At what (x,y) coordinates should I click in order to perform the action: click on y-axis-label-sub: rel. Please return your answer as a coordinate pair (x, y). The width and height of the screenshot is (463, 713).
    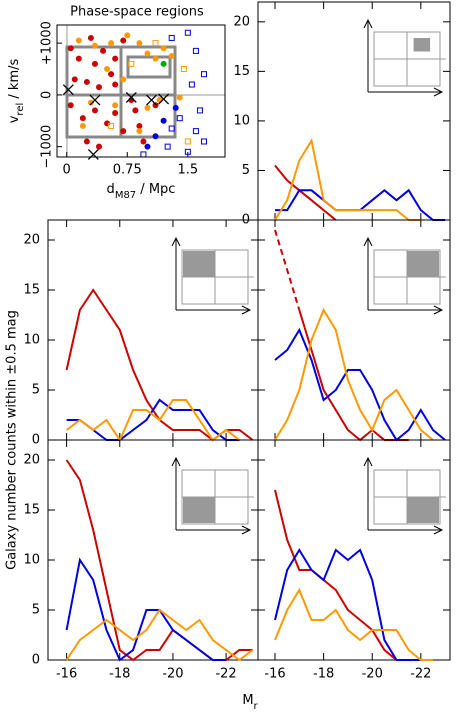
    Looking at the image, I should click on (20, 109).